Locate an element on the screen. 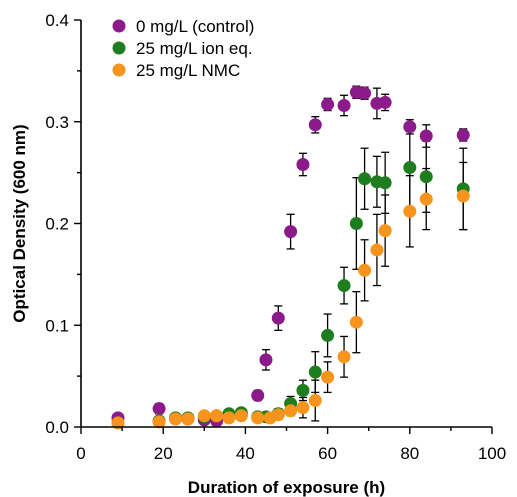  x-ticks: 0 20 40 60 80 100 is located at coordinates (291, 445).